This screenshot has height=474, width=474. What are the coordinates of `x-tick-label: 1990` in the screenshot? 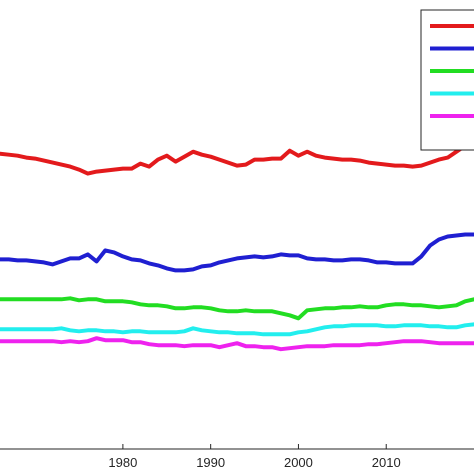 It's located at (210, 462).